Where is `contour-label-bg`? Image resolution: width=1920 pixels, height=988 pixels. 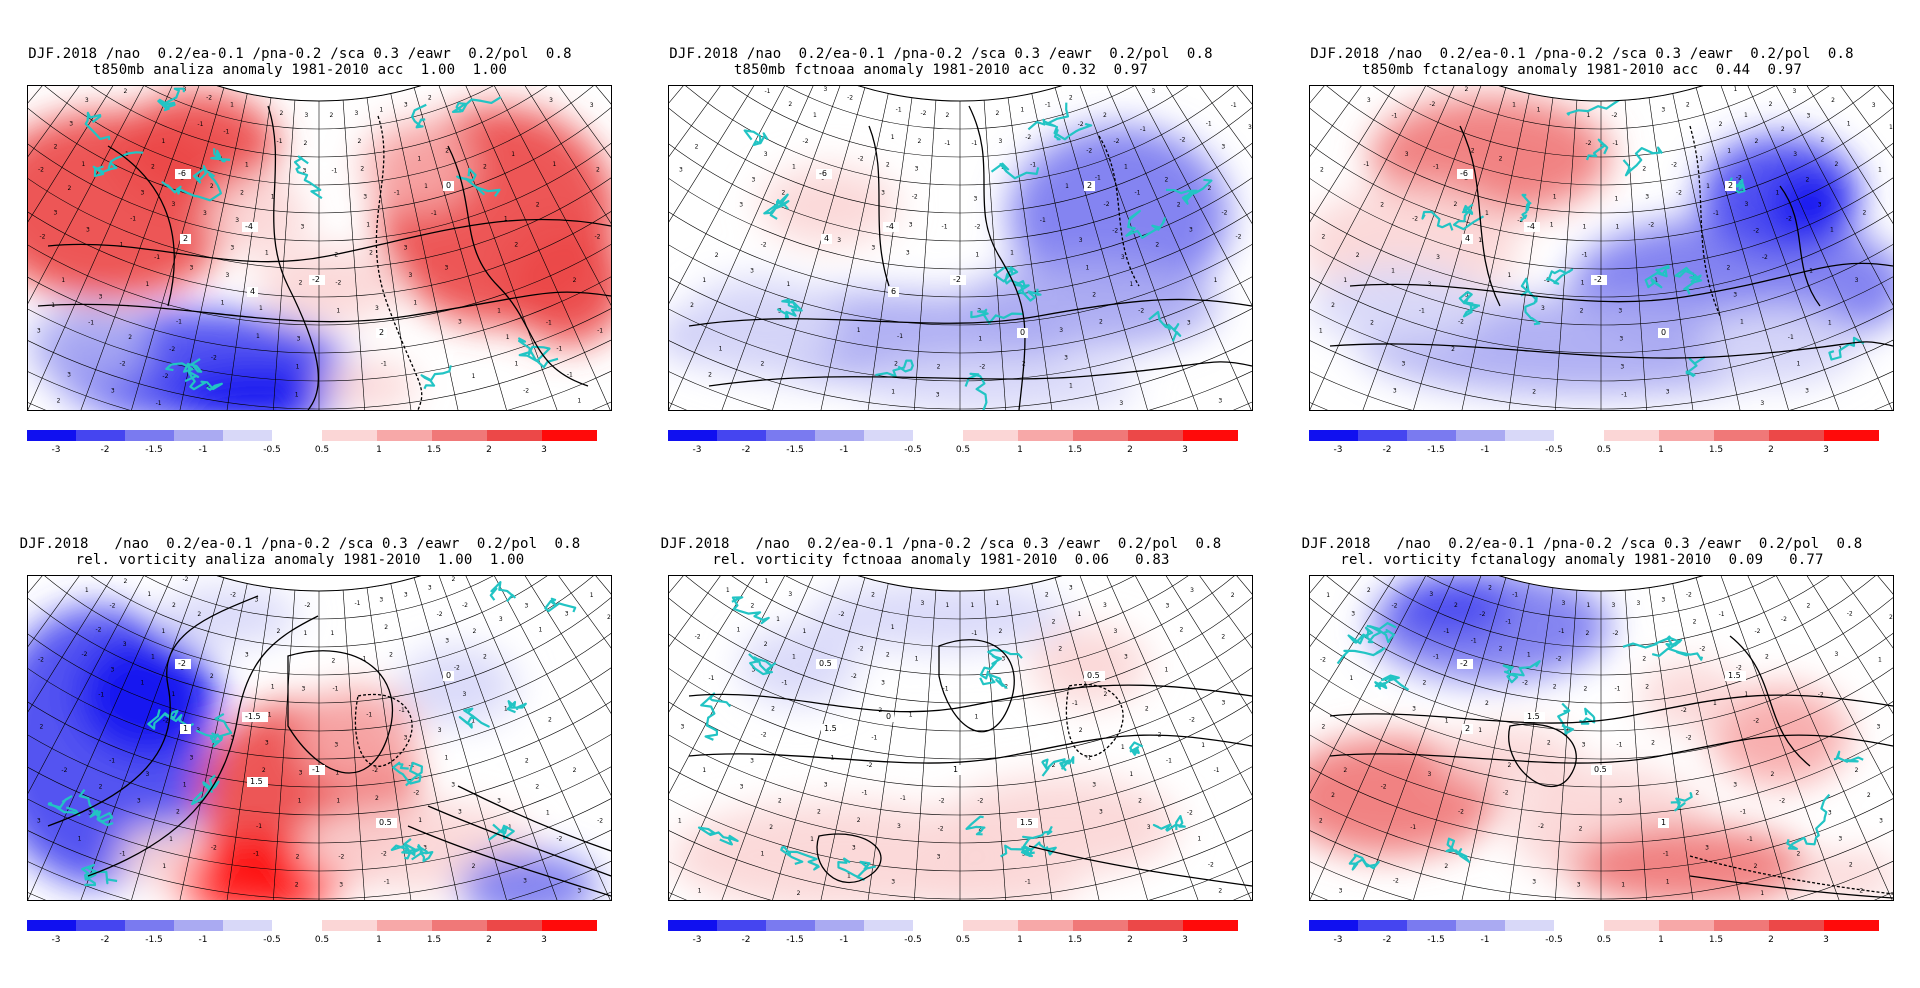
contour-label-bg is located at coordinates (1465, 174).